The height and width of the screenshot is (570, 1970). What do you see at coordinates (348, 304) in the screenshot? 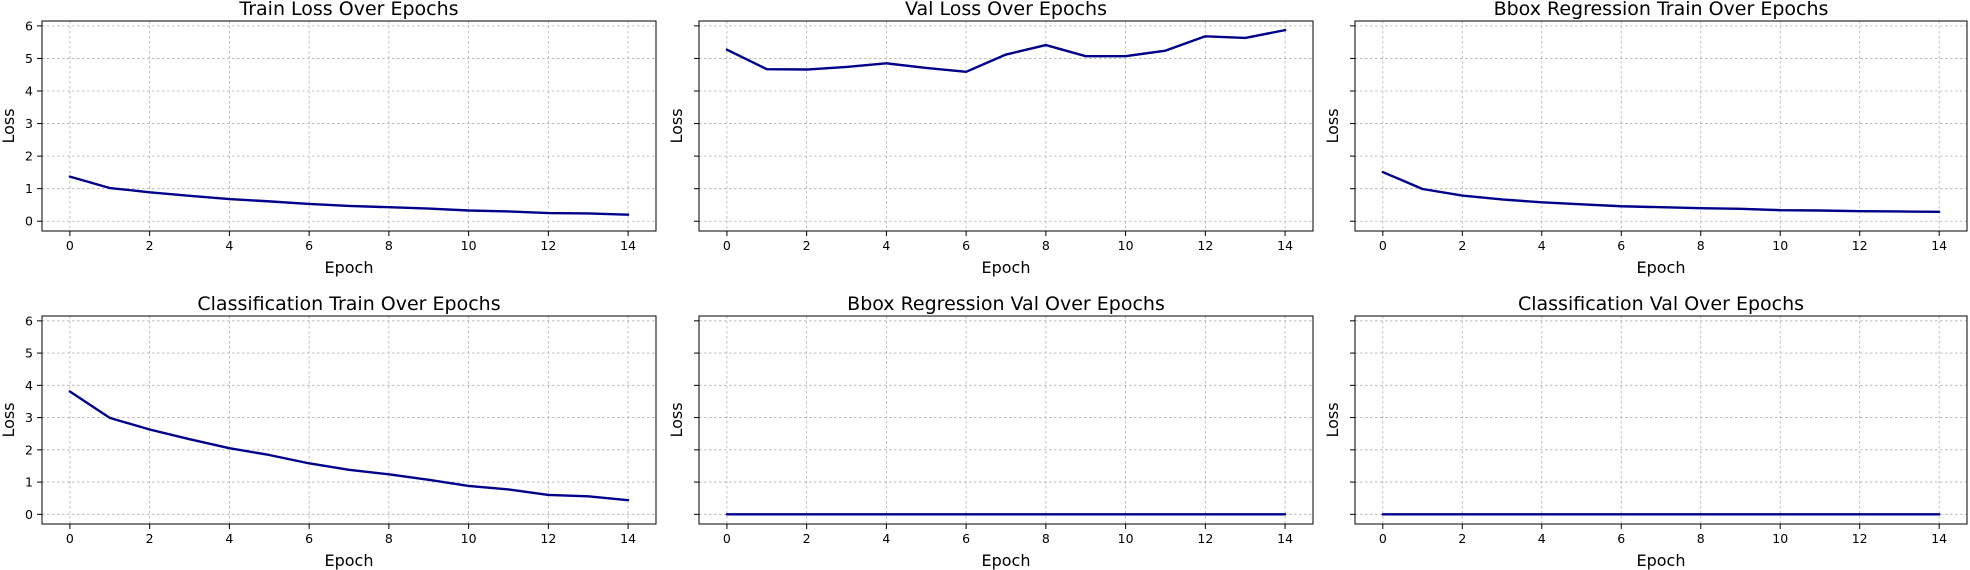
I see `panel-title: Classification Train Over Epochs` at bounding box center [348, 304].